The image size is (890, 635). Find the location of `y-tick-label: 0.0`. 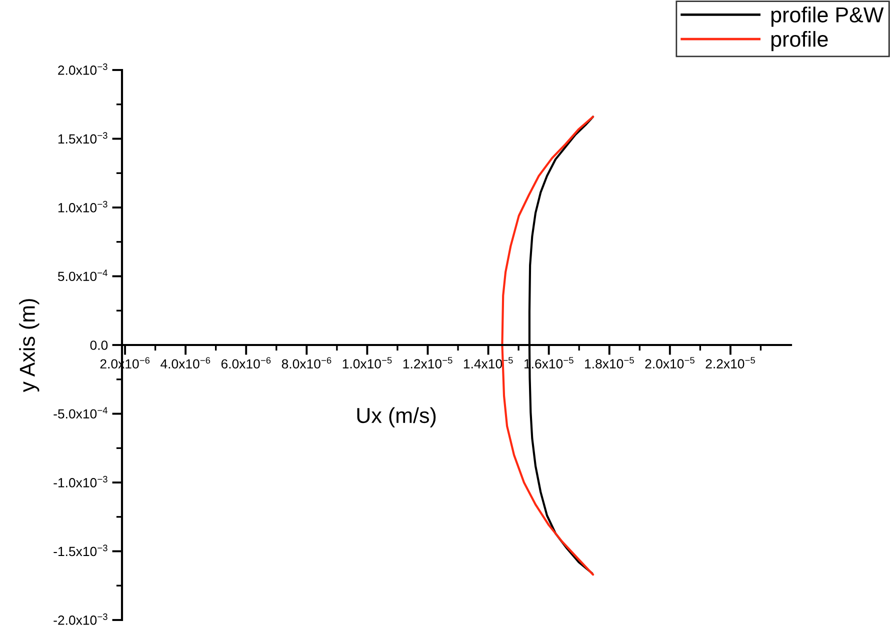

y-tick-label: 0.0 is located at coordinates (99, 345).